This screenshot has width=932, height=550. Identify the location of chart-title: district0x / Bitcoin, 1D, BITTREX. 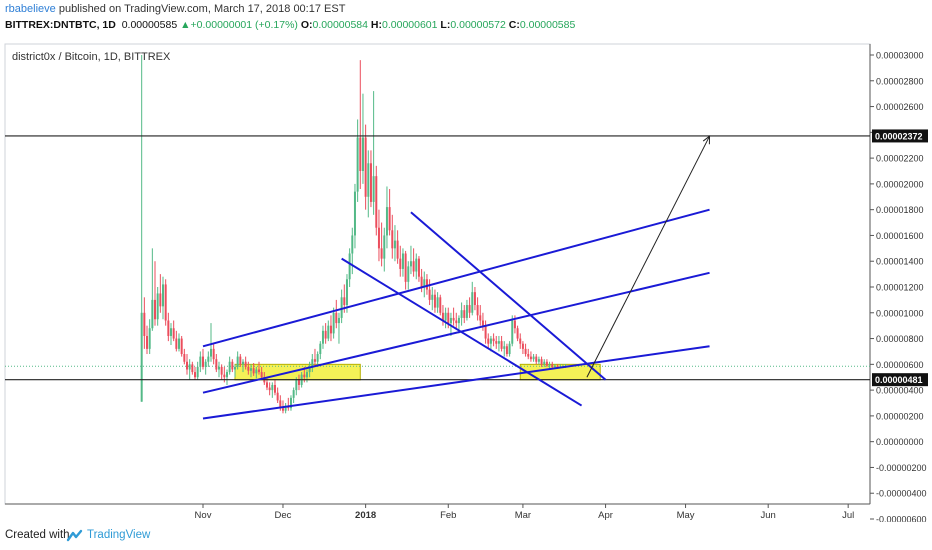
(91, 57).